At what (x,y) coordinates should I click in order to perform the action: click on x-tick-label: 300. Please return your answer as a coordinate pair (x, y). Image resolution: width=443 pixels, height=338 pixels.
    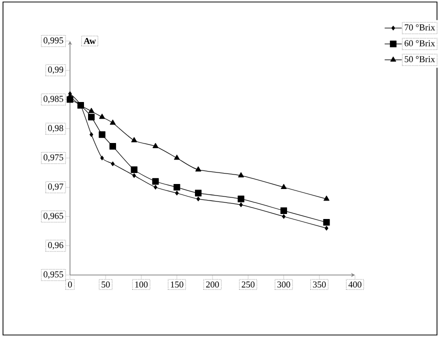
    Looking at the image, I should click on (283, 284).